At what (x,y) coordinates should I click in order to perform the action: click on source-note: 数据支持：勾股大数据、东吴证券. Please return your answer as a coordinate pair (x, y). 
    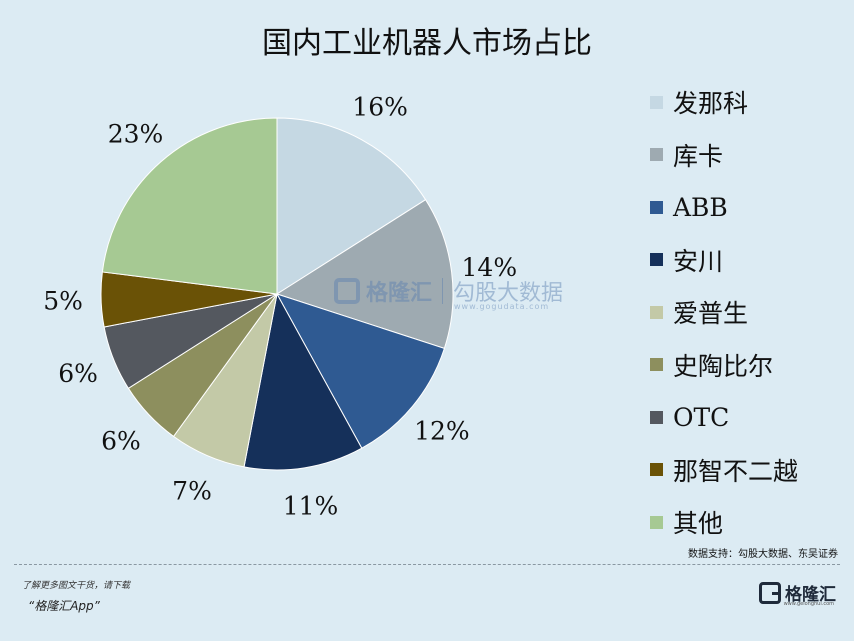
    Looking at the image, I should click on (763, 554).